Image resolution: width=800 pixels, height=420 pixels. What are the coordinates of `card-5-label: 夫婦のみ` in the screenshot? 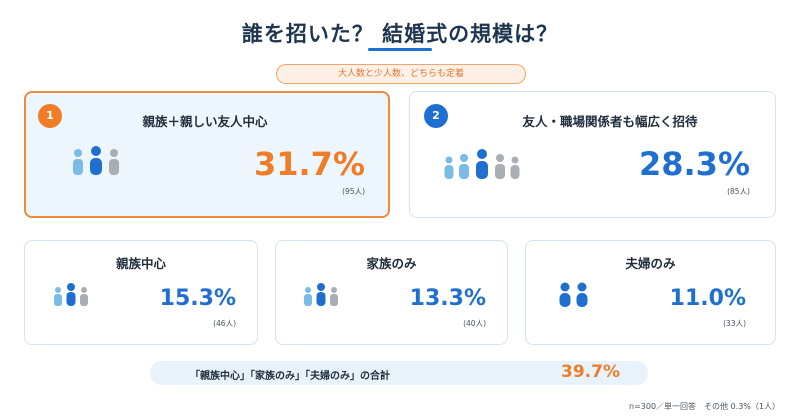 It's located at (650, 263).